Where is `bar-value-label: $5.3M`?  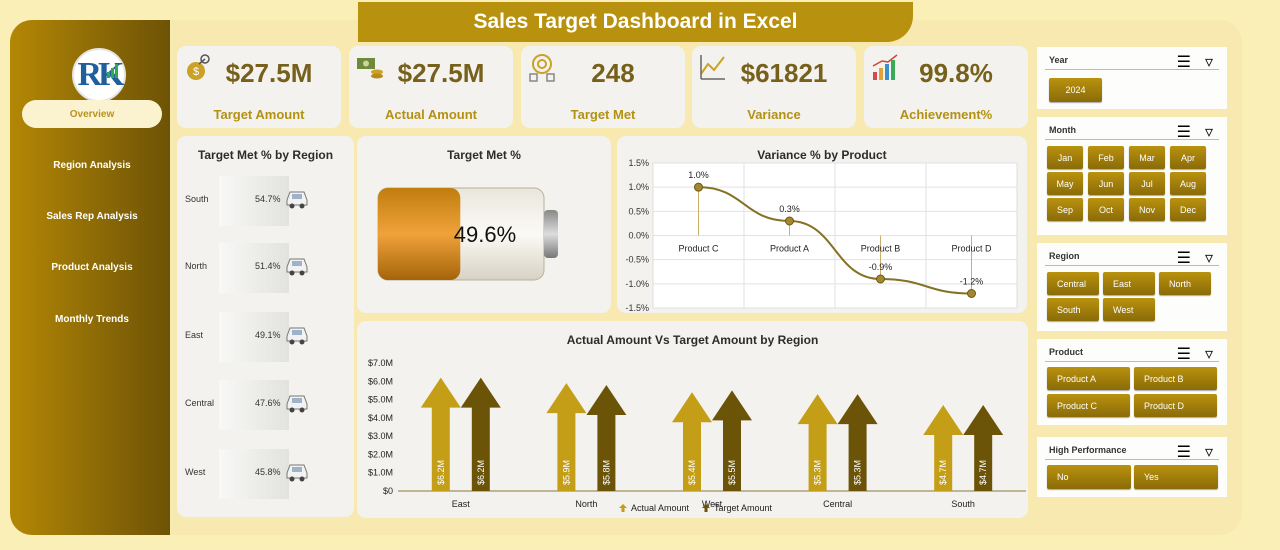 bar-value-label: $5.3M is located at coordinates (858, 472).